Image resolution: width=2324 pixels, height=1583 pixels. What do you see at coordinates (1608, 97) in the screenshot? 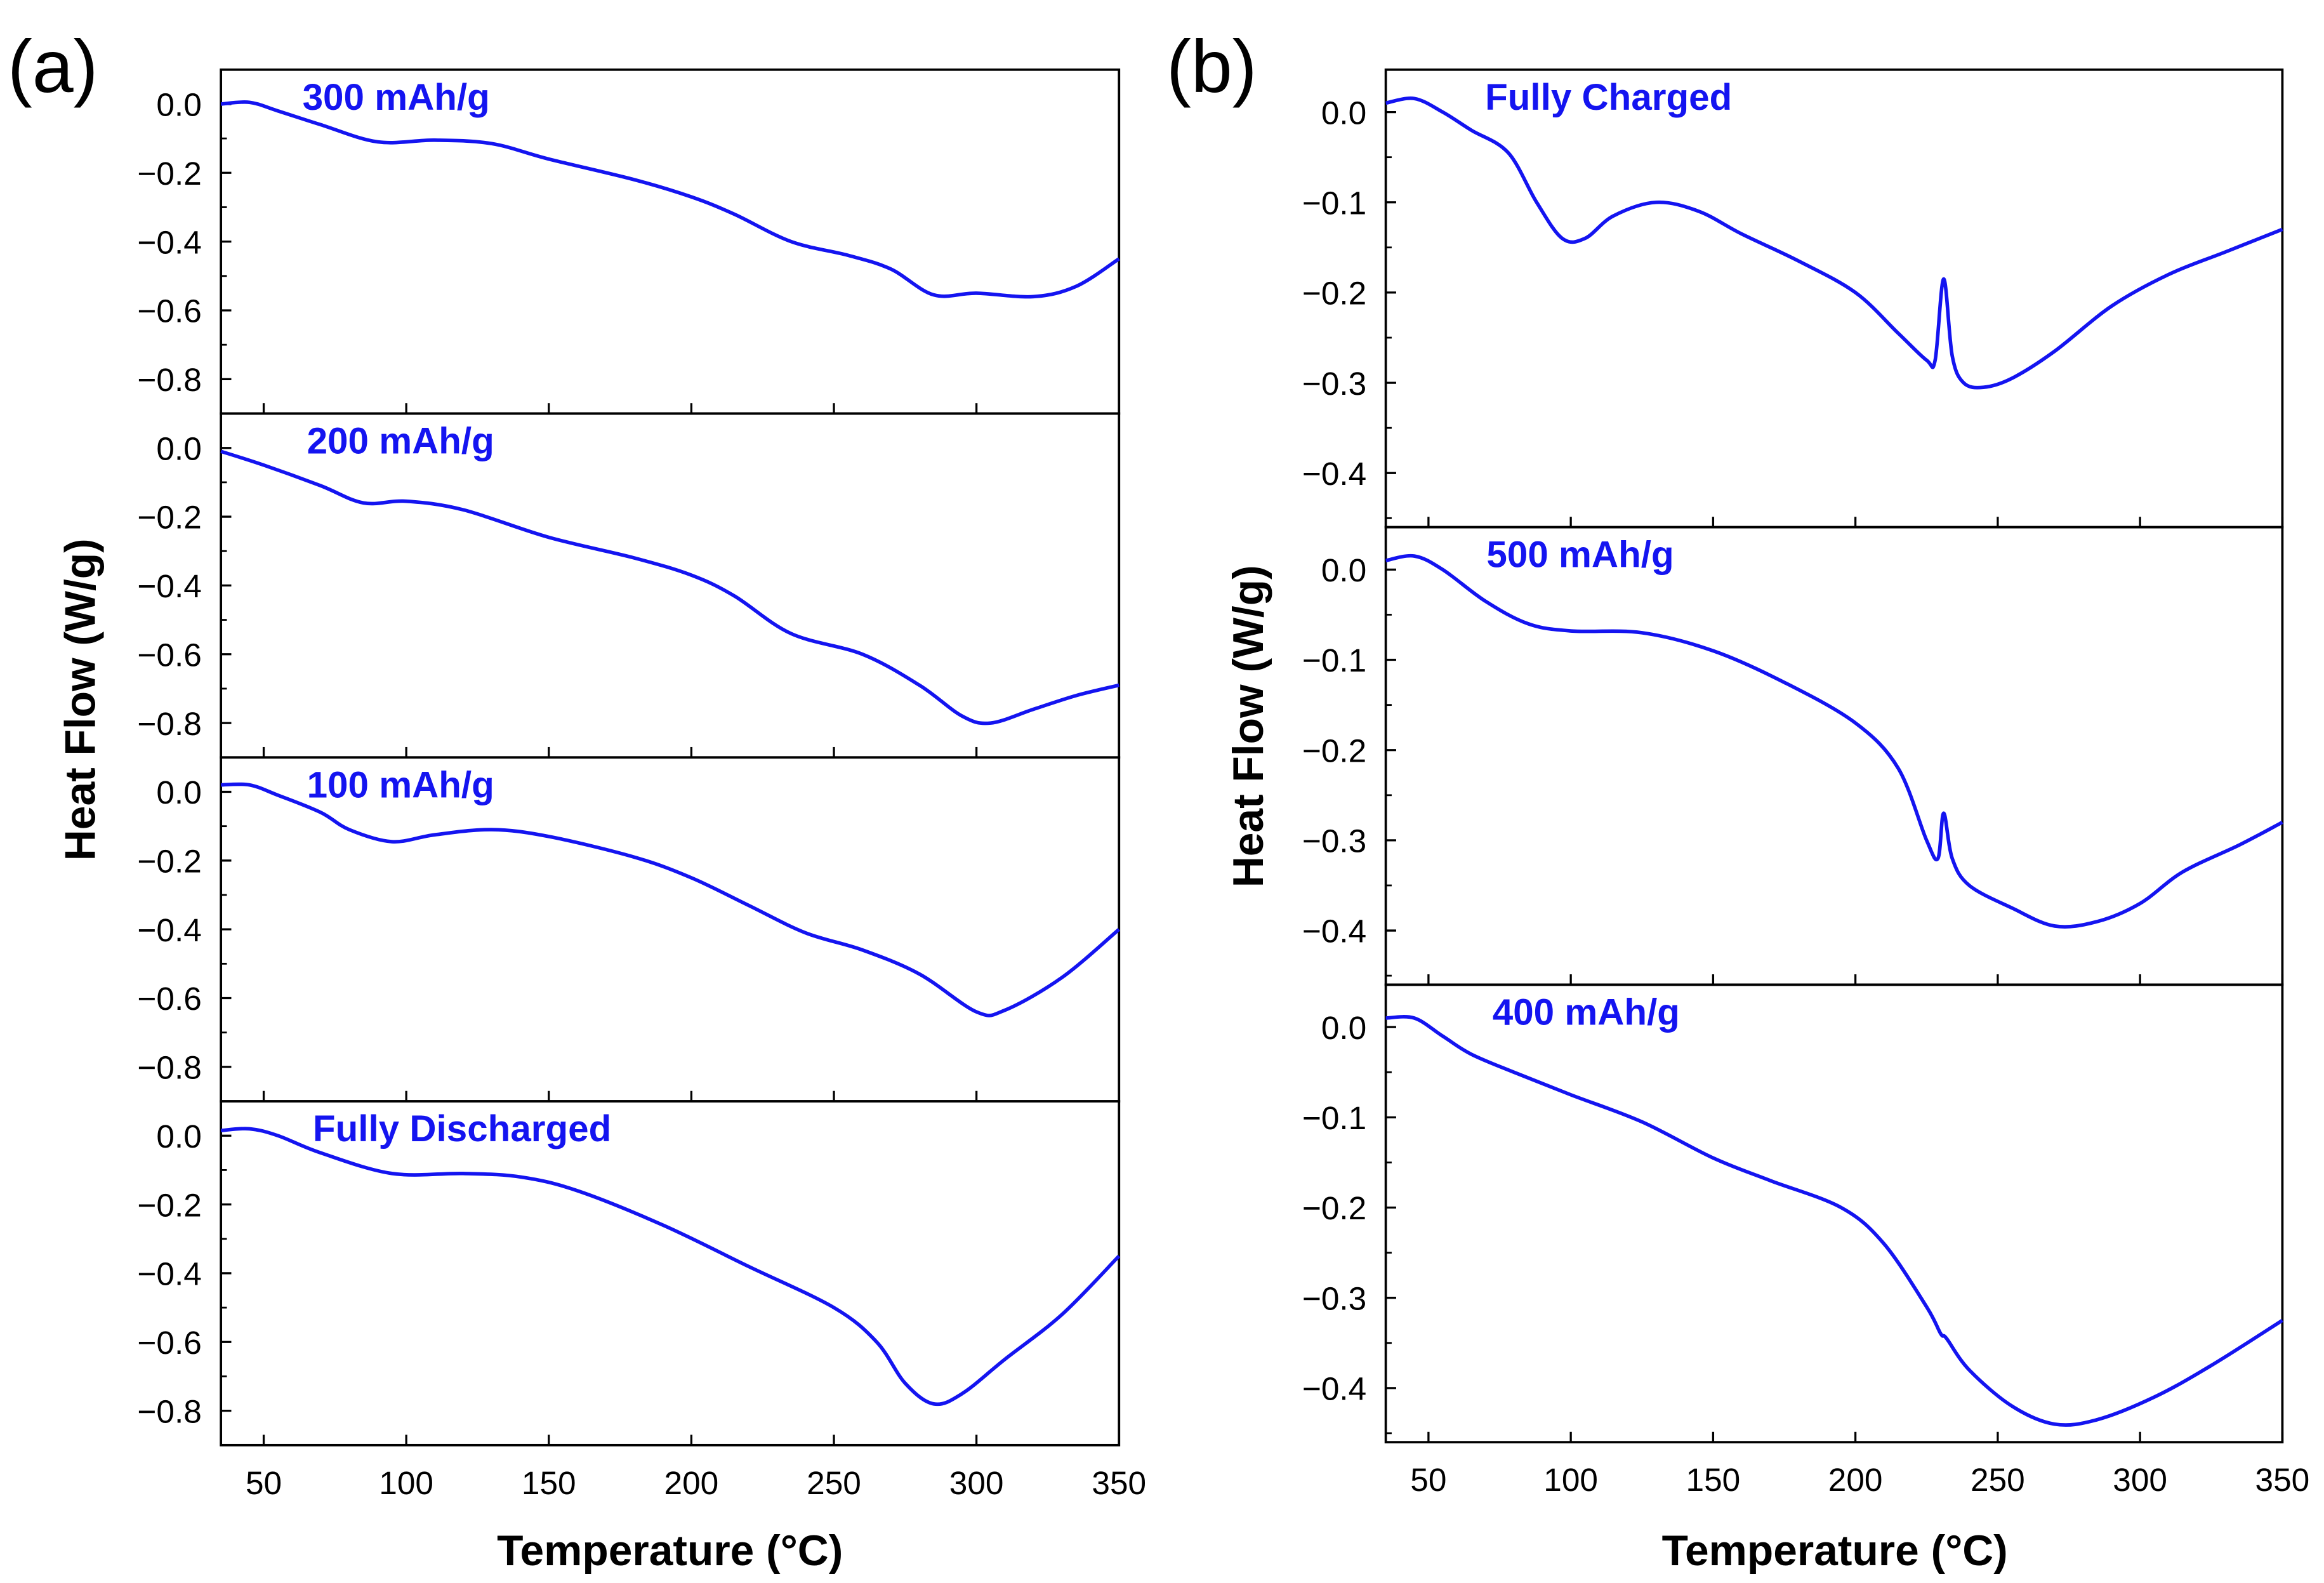
I see `series-label: Fully Charged` at bounding box center [1608, 97].